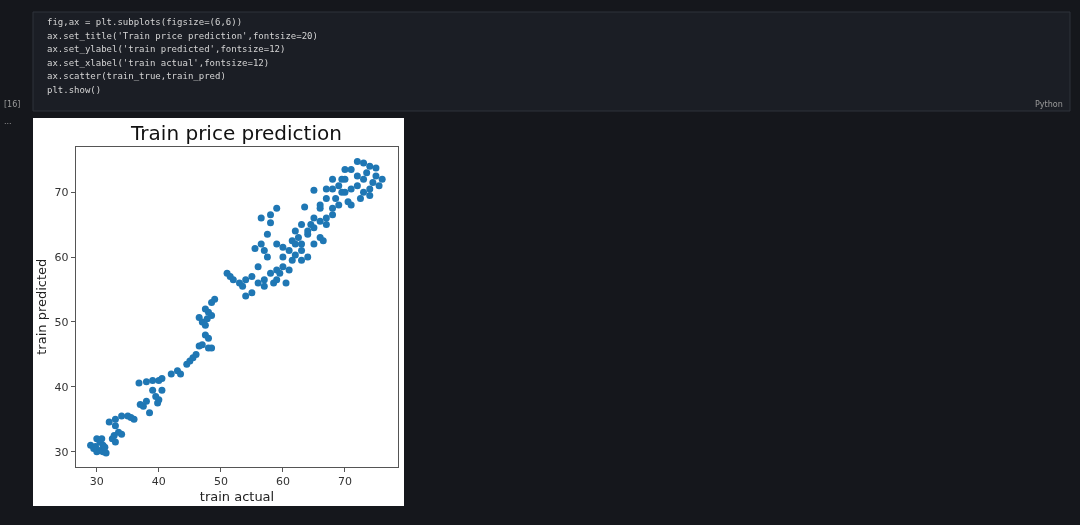  Describe the element at coordinates (220, 481) in the screenshot. I see `x-tick-label: 50` at that location.